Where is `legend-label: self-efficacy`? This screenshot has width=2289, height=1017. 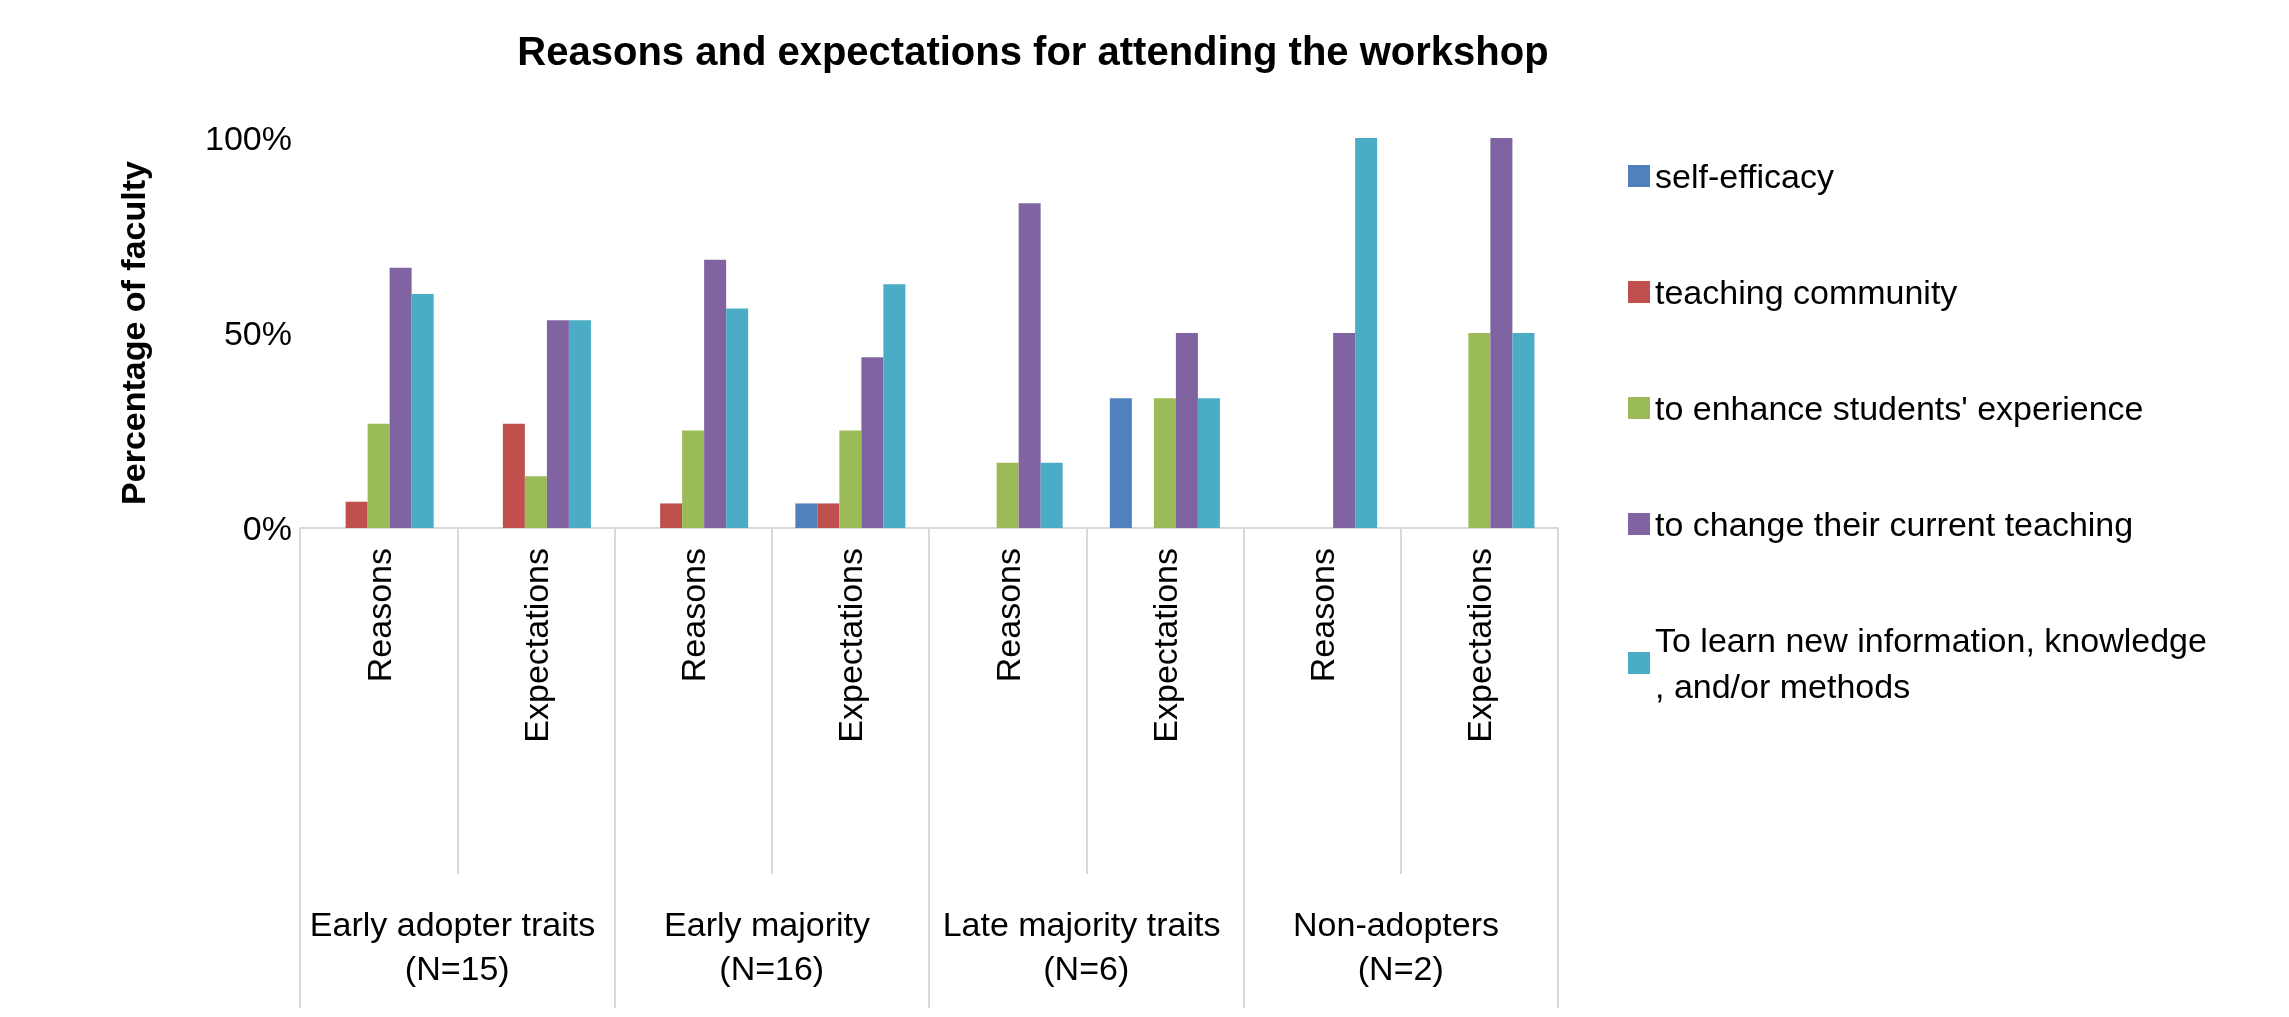
legend-label: self-efficacy is located at coordinates (1744, 176).